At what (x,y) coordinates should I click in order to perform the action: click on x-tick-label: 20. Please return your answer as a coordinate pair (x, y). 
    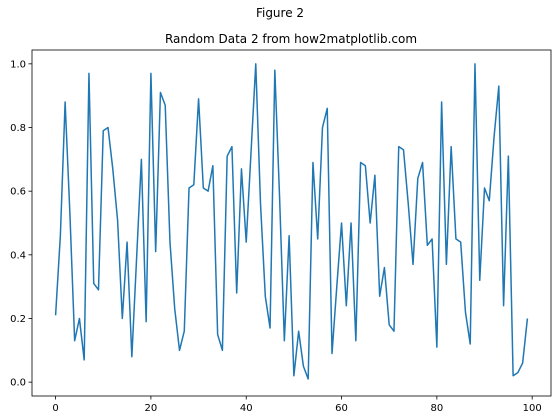
    Looking at the image, I should click on (151, 408).